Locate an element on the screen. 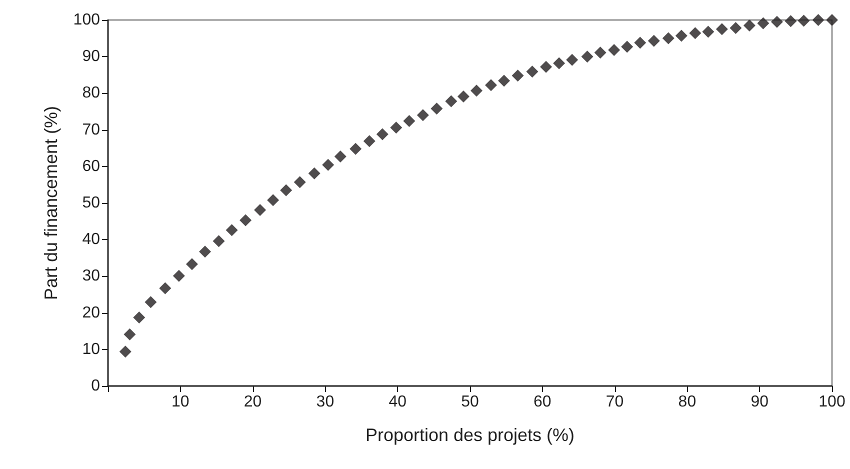  y-tick-label: 10 is located at coordinates (91, 349).